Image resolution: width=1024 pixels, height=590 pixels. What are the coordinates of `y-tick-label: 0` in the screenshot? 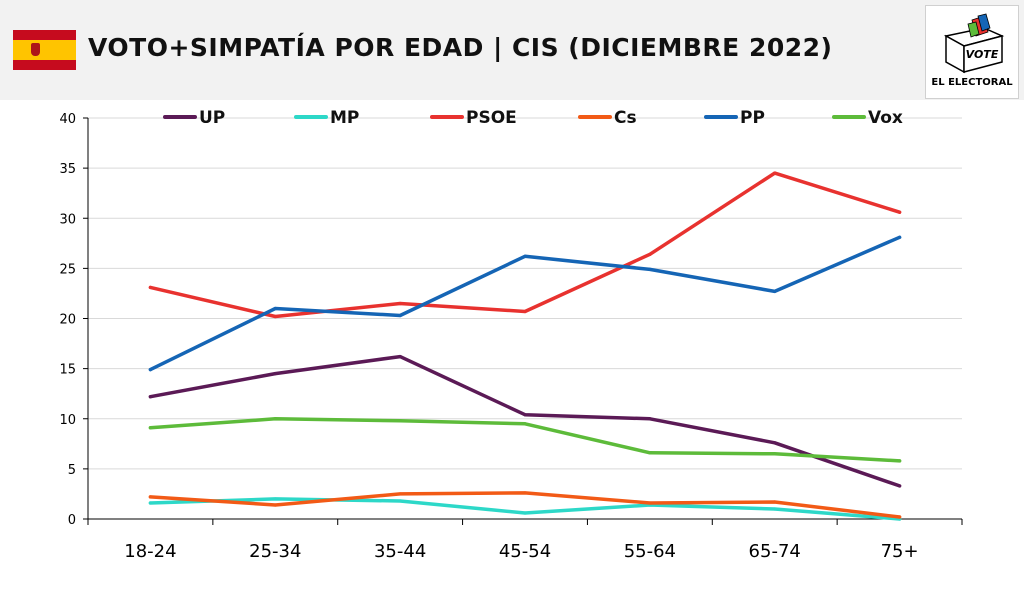 It's located at (72, 520).